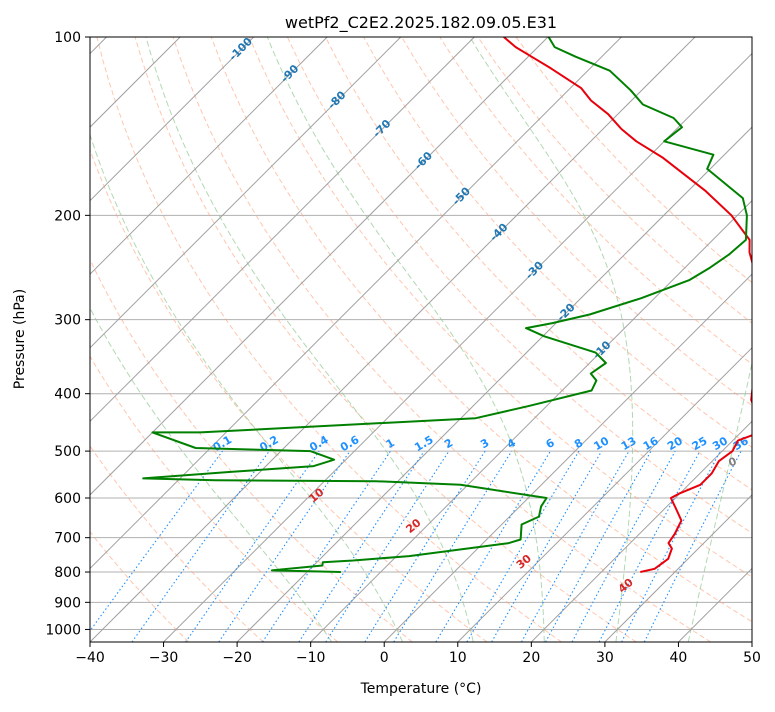 This screenshot has height=712, width=775. Describe the element at coordinates (421, 689) in the screenshot. I see `x-axis-label: Temperature (°C)` at that location.